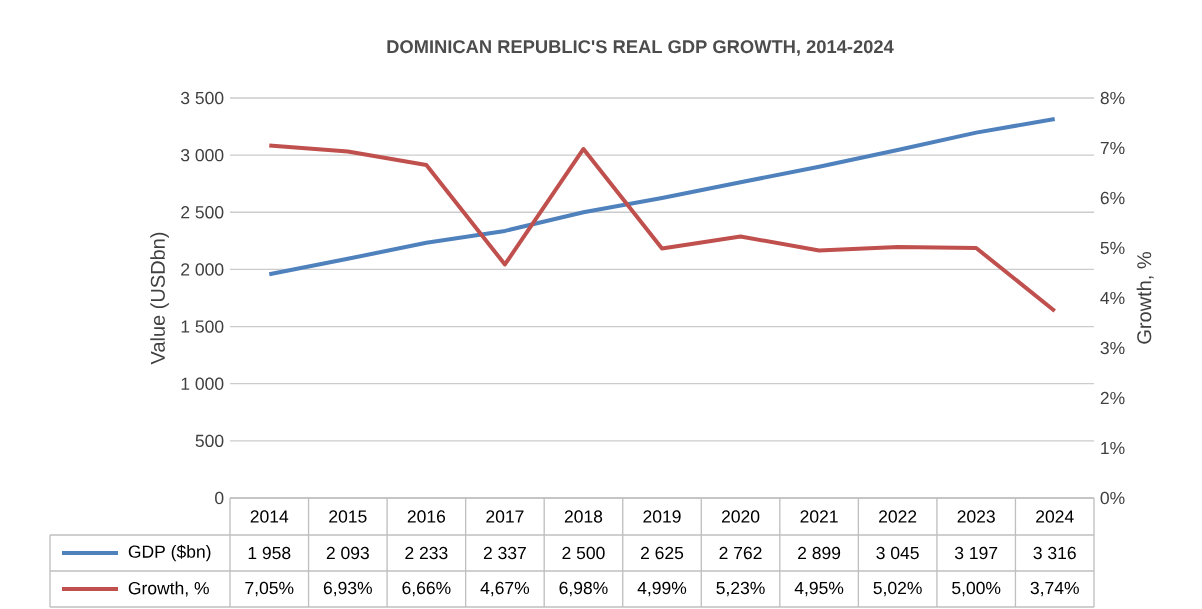 The width and height of the screenshot is (1202, 609). What do you see at coordinates (202, 155) in the screenshot?
I see `y-tick-label: 3 000` at bounding box center [202, 155].